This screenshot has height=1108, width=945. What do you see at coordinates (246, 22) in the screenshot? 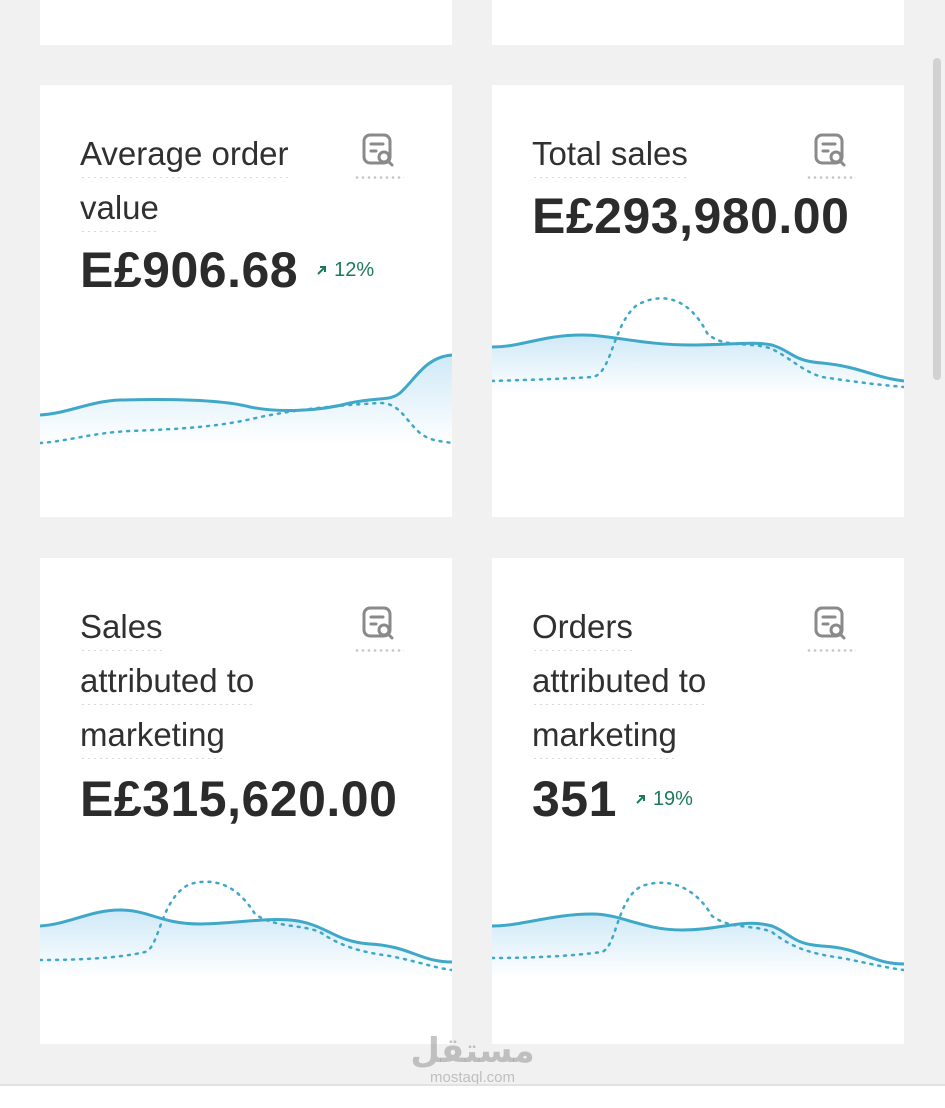
I see `previous-metric-card-left` at bounding box center [246, 22].